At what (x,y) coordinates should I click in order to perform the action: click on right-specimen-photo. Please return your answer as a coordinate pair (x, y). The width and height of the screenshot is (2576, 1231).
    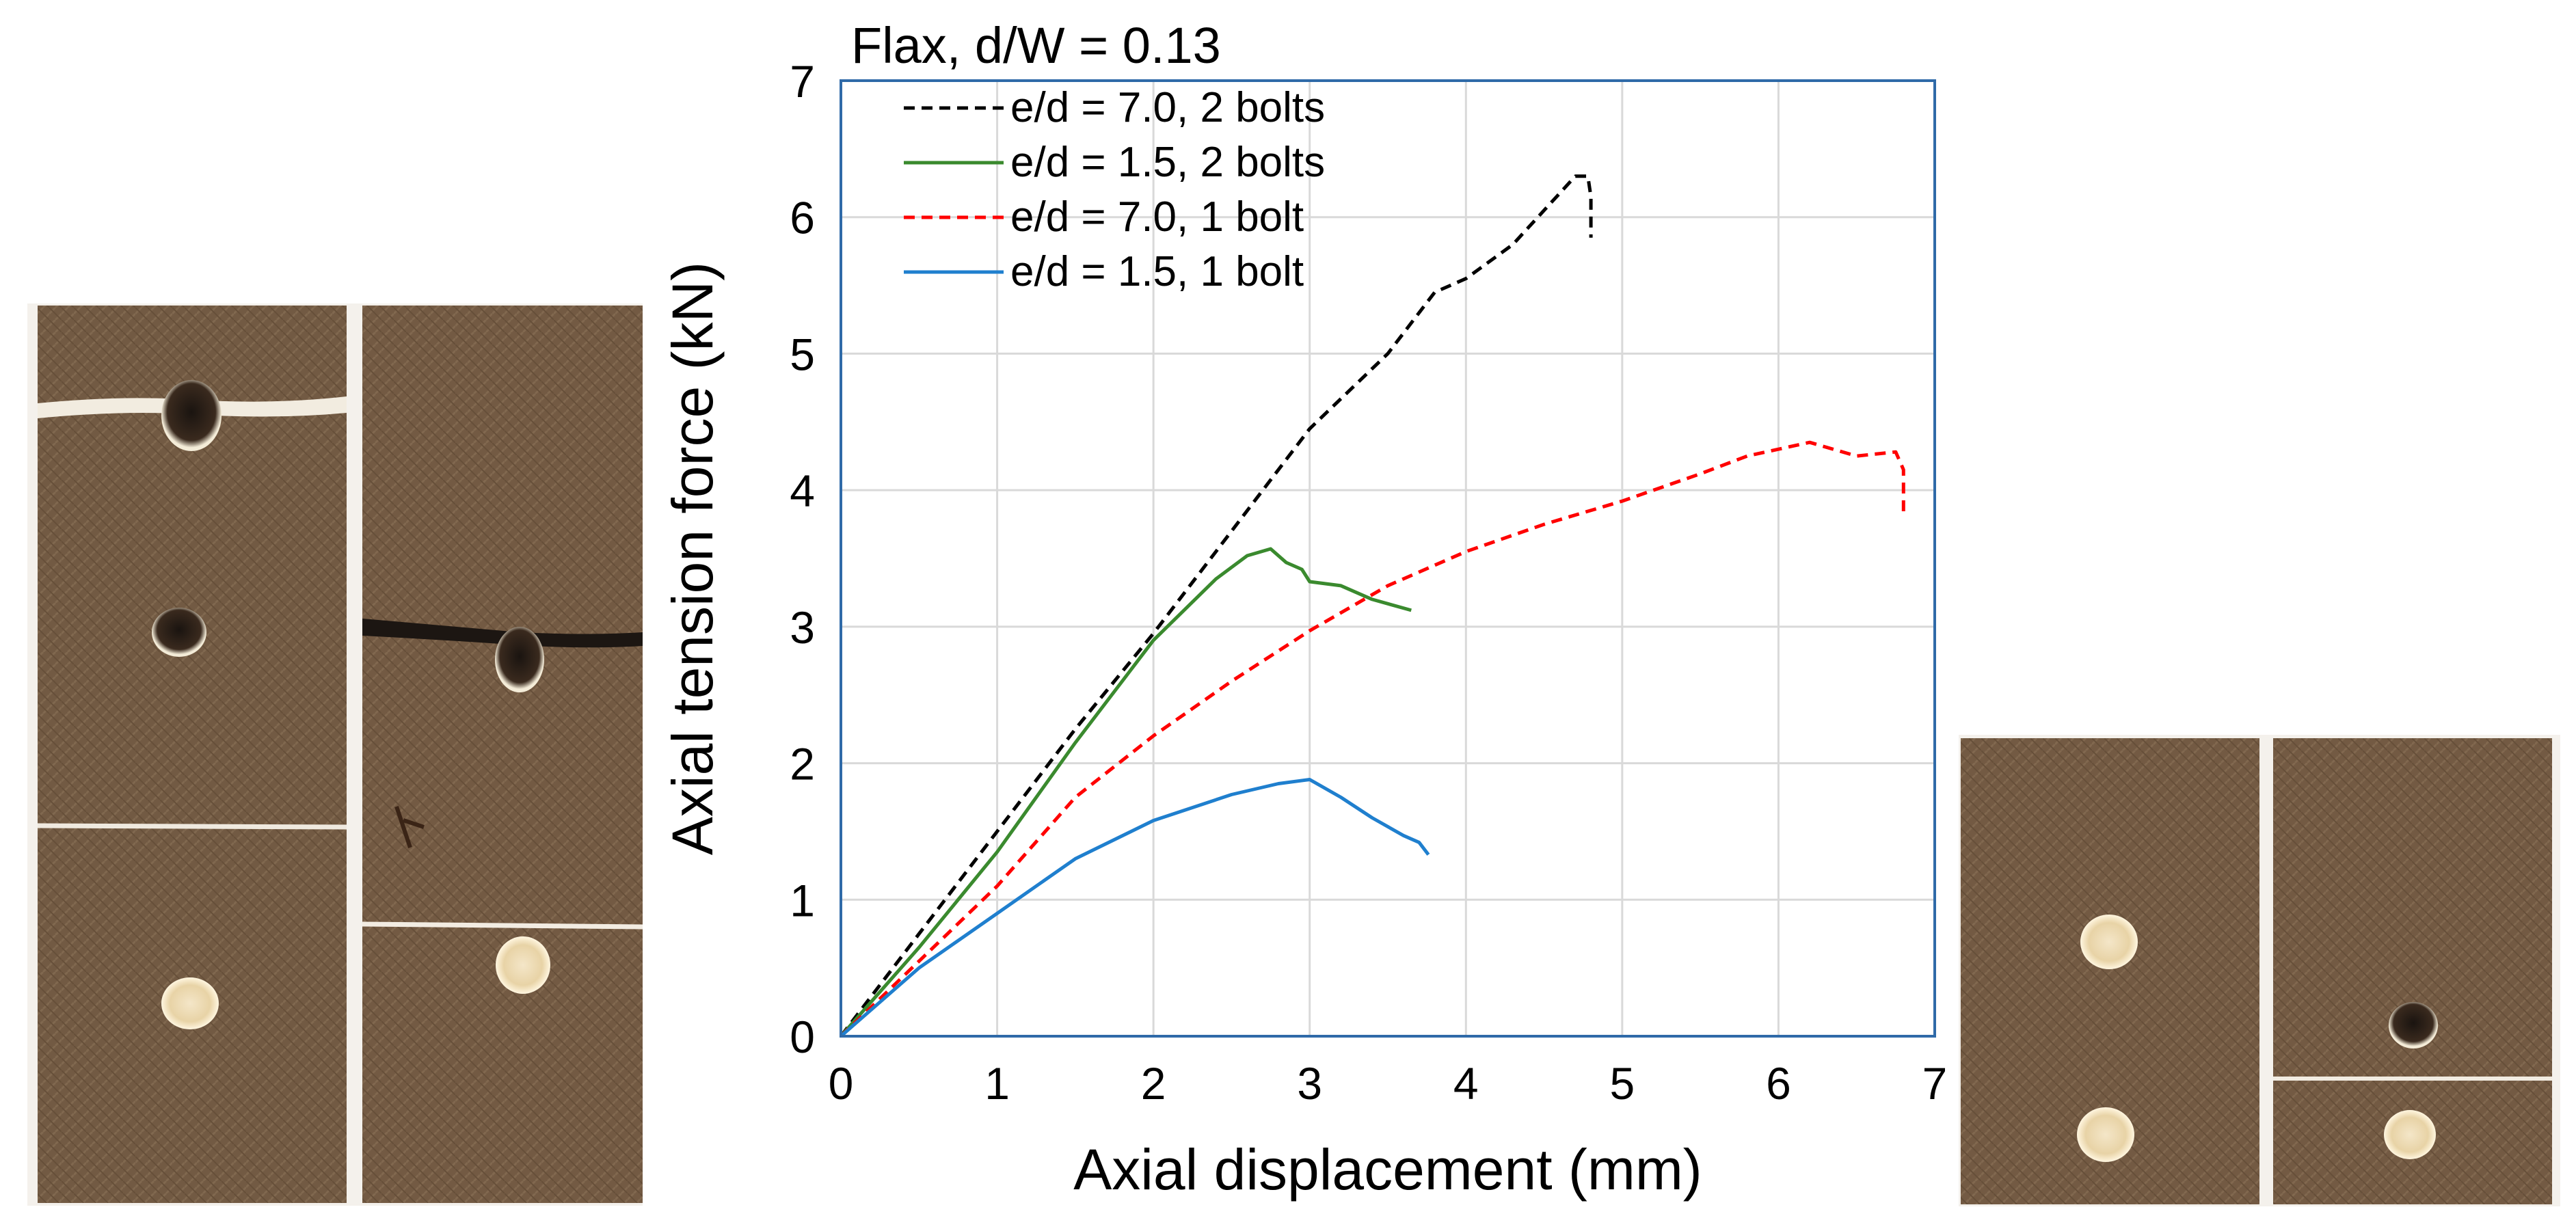
    Looking at the image, I should click on (2259, 970).